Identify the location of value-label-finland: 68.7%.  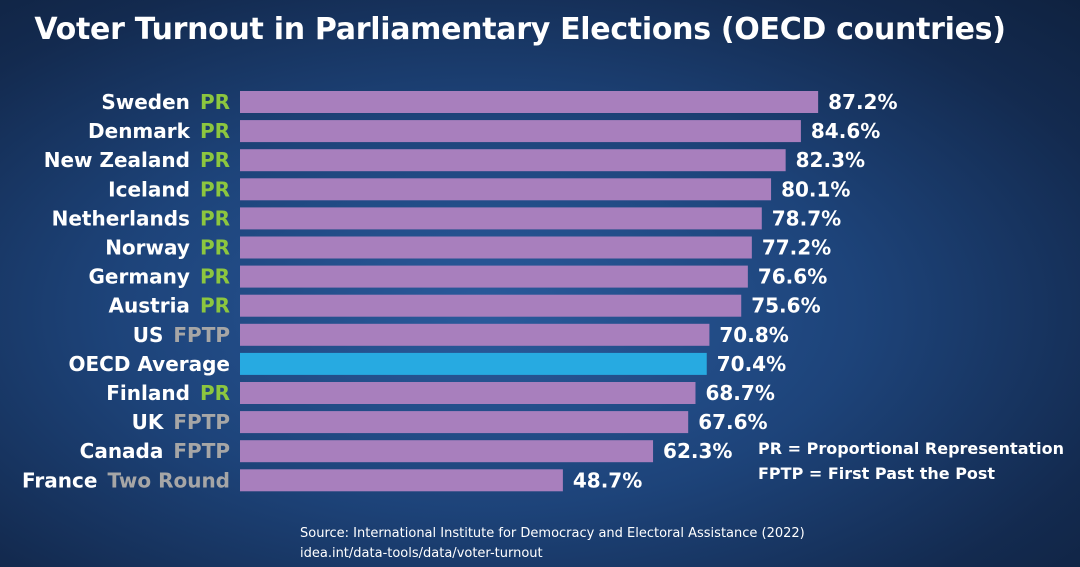
(739, 393).